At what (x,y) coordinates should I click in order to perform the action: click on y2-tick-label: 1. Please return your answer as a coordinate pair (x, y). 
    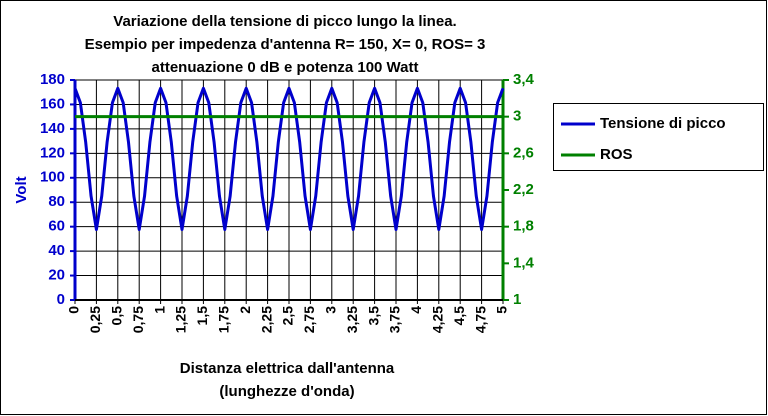
    Looking at the image, I should click on (517, 299).